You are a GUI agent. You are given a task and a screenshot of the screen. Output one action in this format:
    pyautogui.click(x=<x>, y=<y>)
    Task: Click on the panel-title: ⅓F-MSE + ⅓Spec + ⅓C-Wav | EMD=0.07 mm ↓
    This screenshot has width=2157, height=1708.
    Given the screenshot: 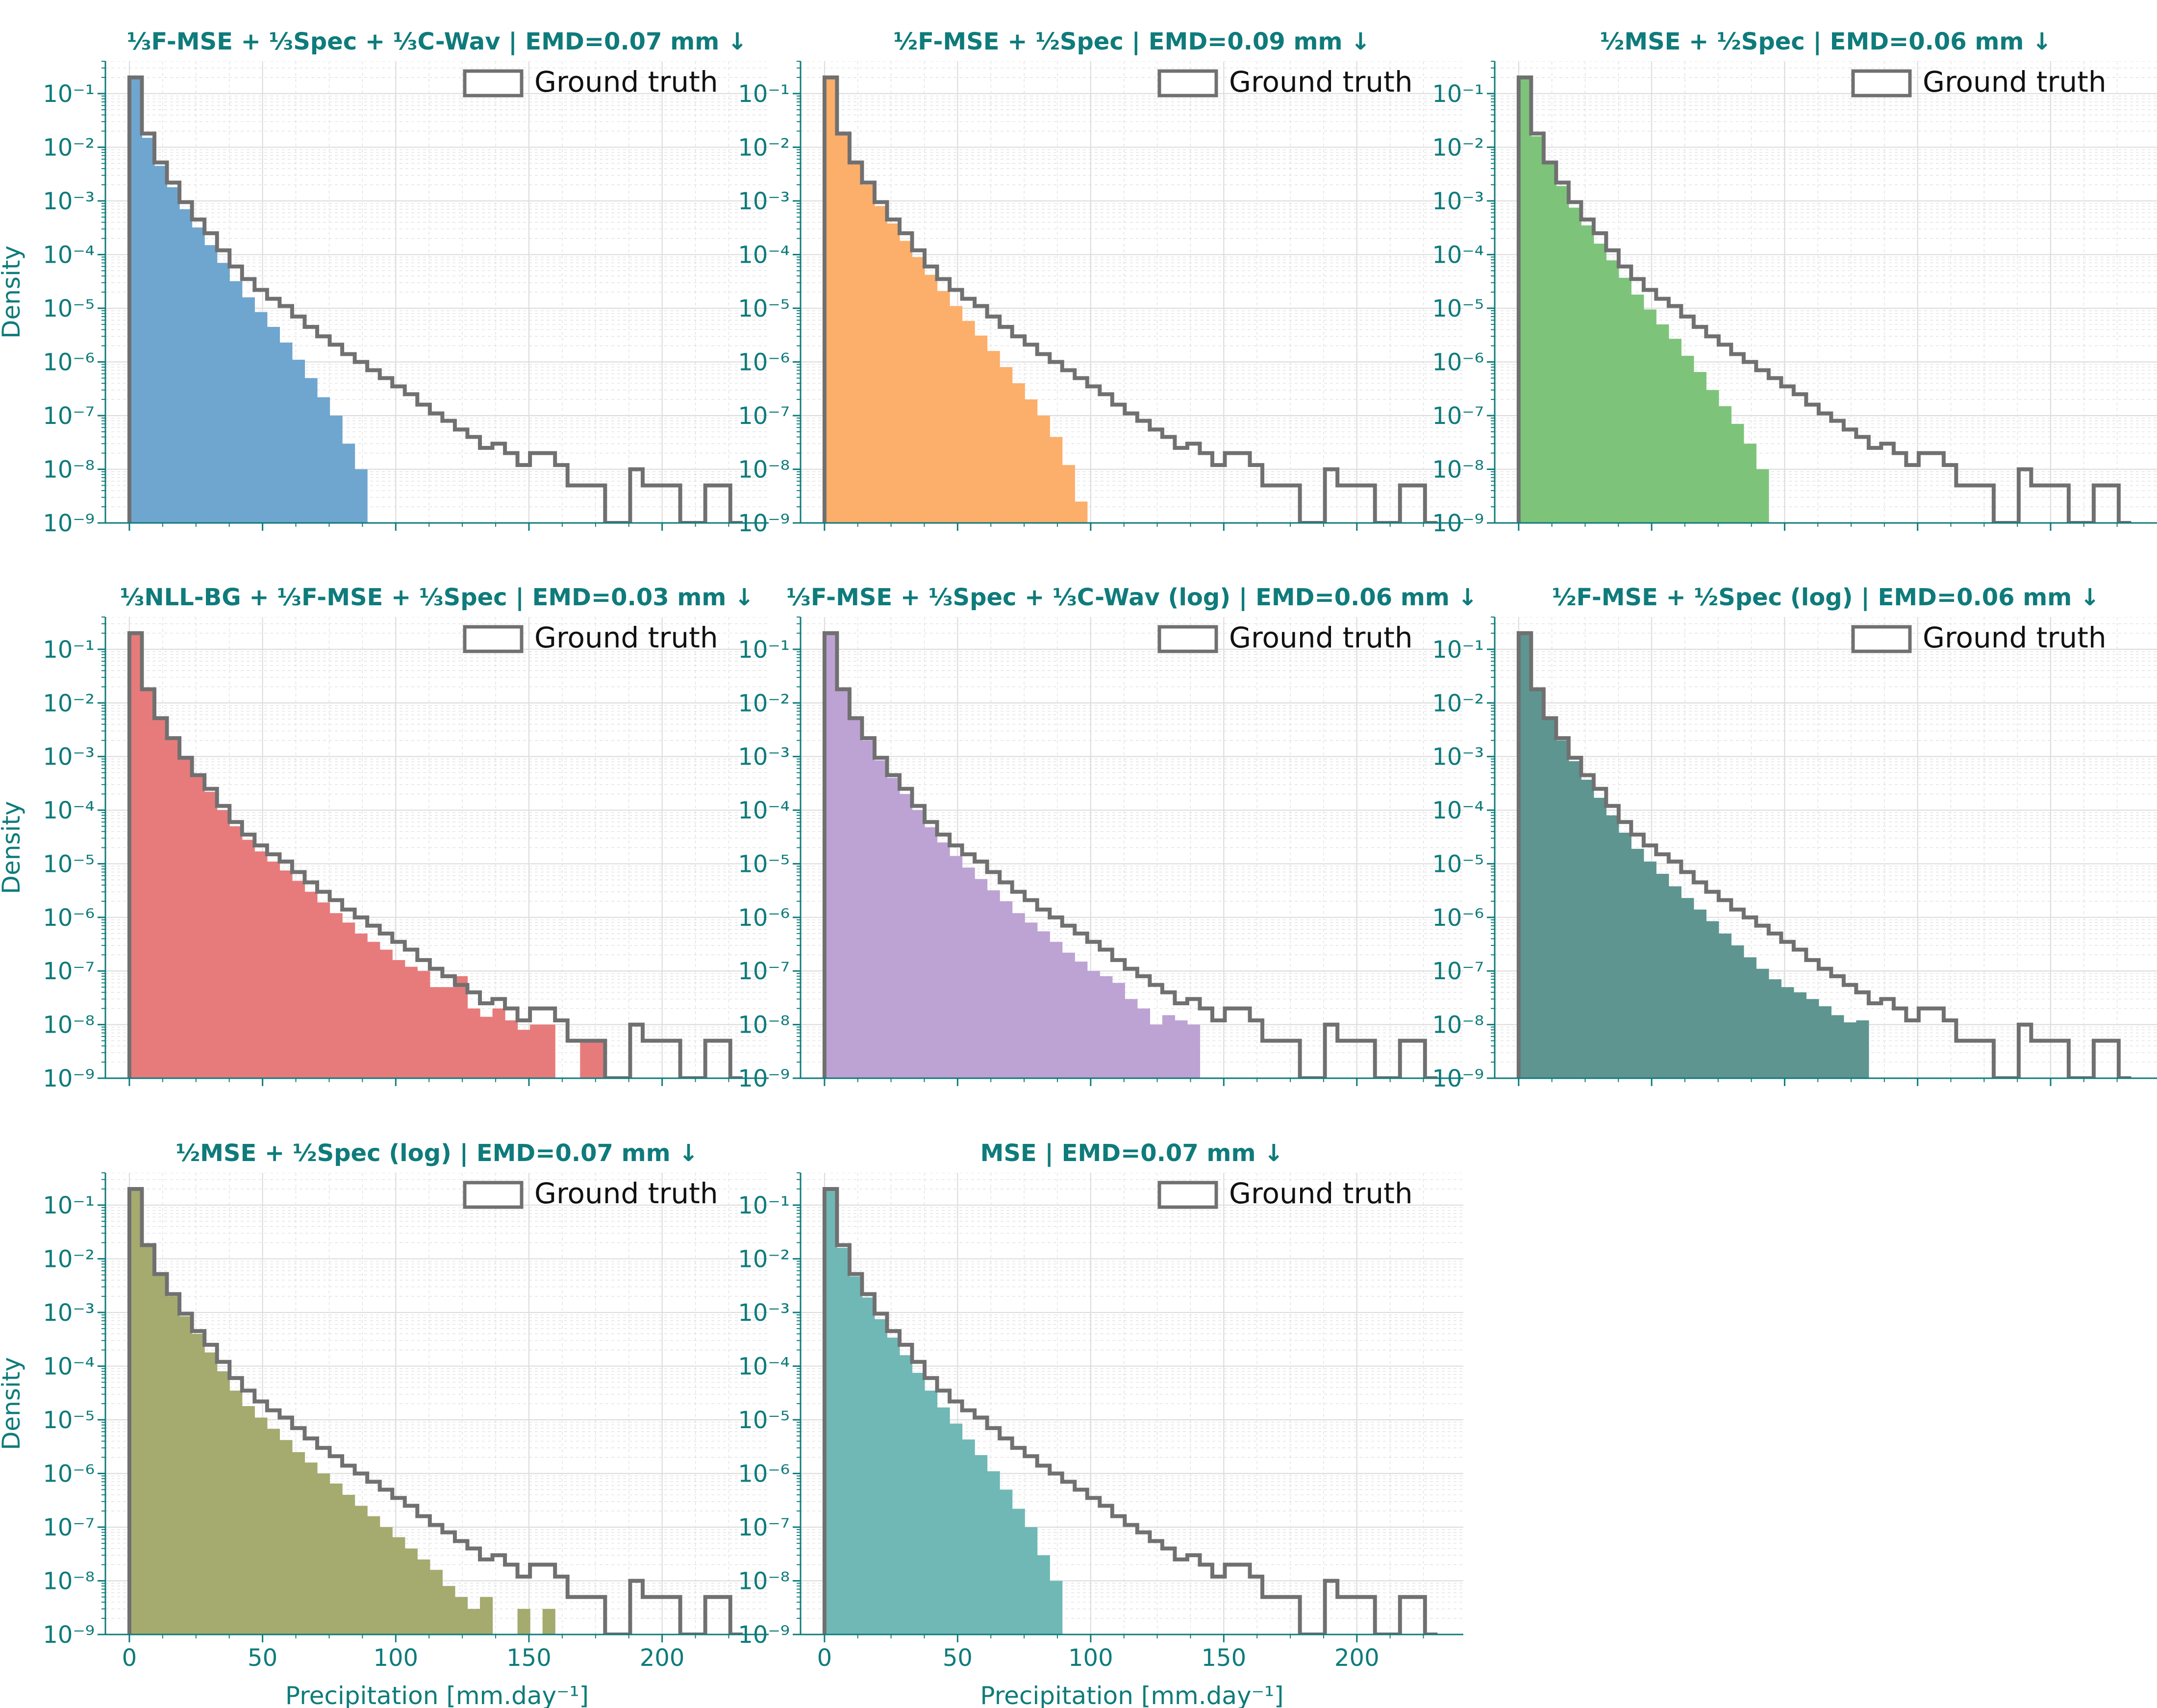 What is the action you would take?
    pyautogui.click(x=437, y=41)
    